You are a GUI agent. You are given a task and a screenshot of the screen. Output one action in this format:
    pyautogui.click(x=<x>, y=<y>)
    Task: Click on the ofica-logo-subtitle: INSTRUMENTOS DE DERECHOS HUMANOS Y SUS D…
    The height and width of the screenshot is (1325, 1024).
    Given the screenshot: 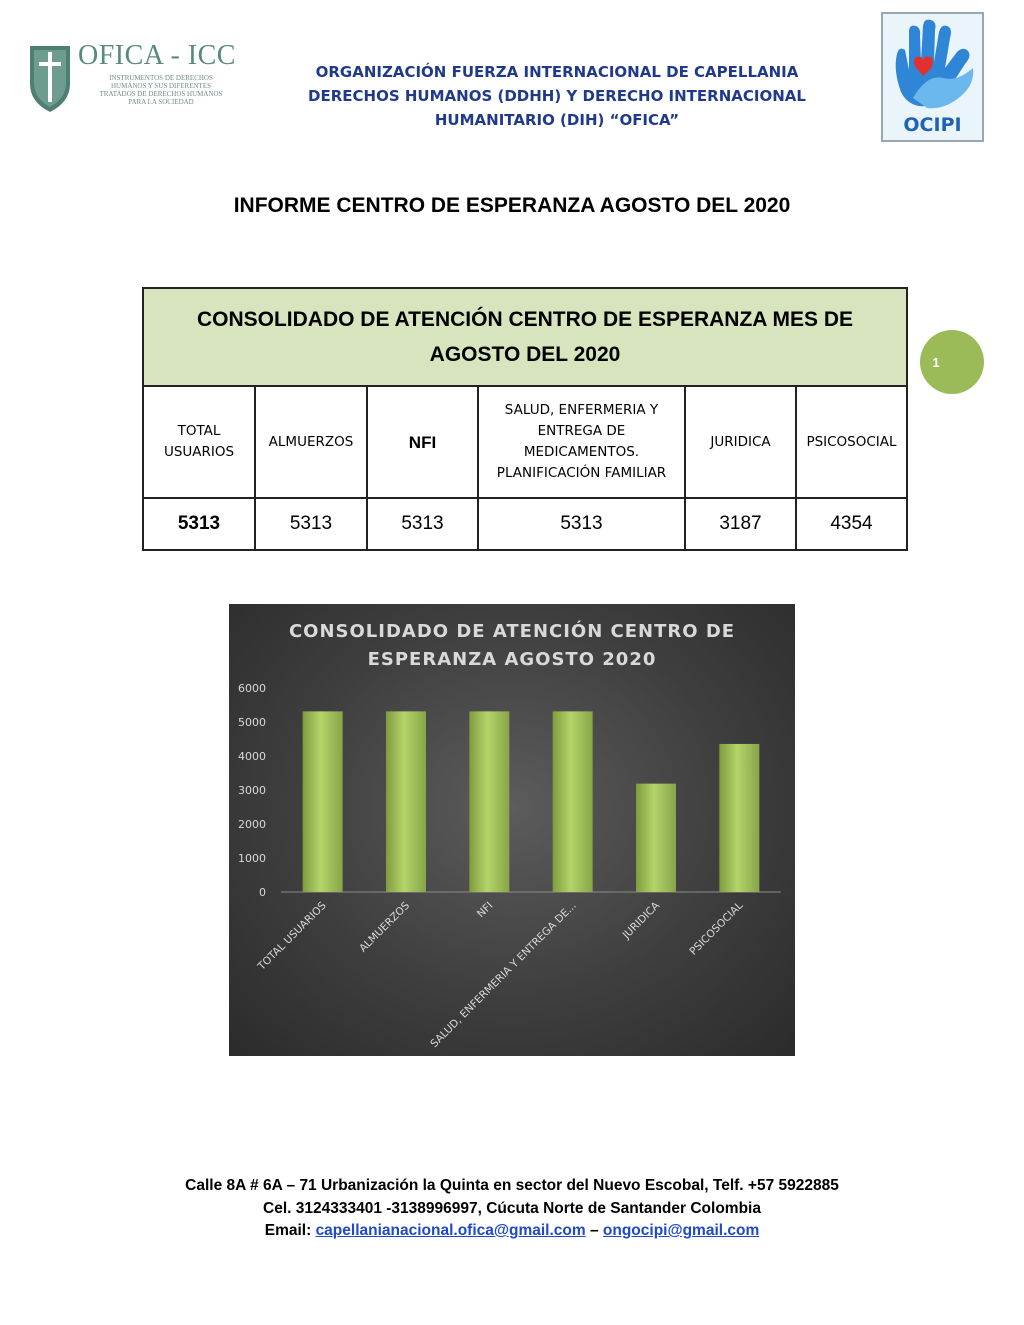 What is the action you would take?
    pyautogui.click(x=161, y=90)
    